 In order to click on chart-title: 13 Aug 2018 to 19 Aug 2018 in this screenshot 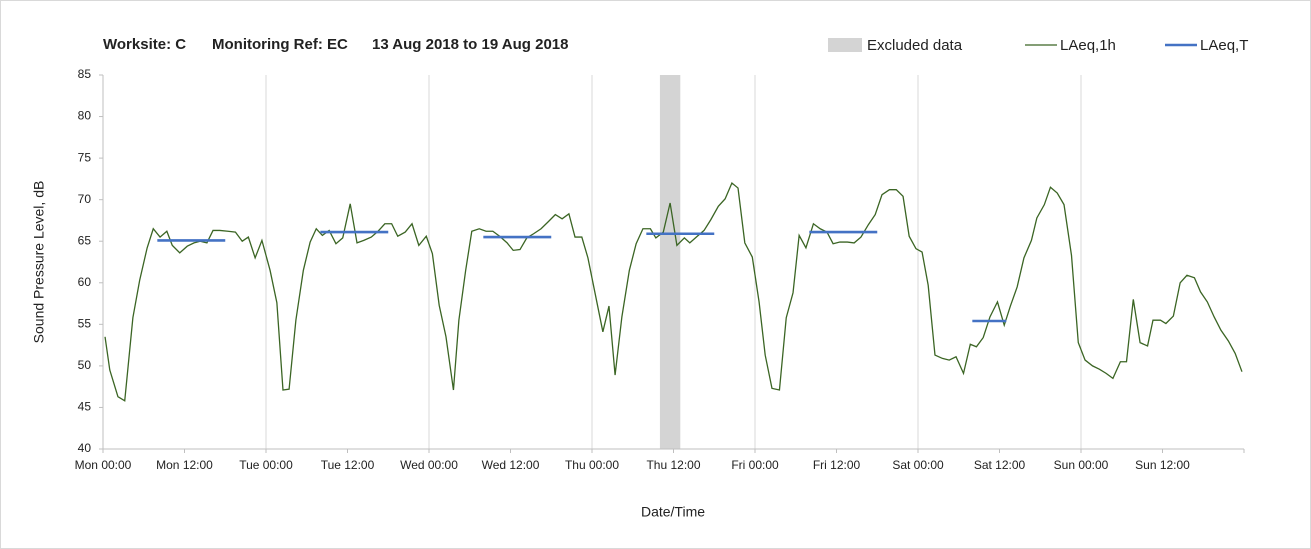, I will do `click(470, 44)`.